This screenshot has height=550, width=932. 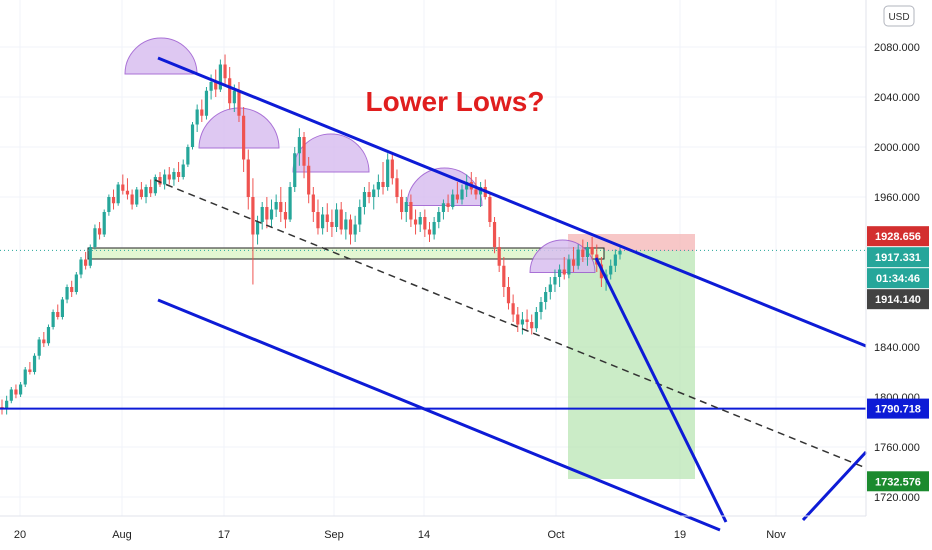 What do you see at coordinates (897, 48) in the screenshot?
I see `y-tick-label-0: 2080.000` at bounding box center [897, 48].